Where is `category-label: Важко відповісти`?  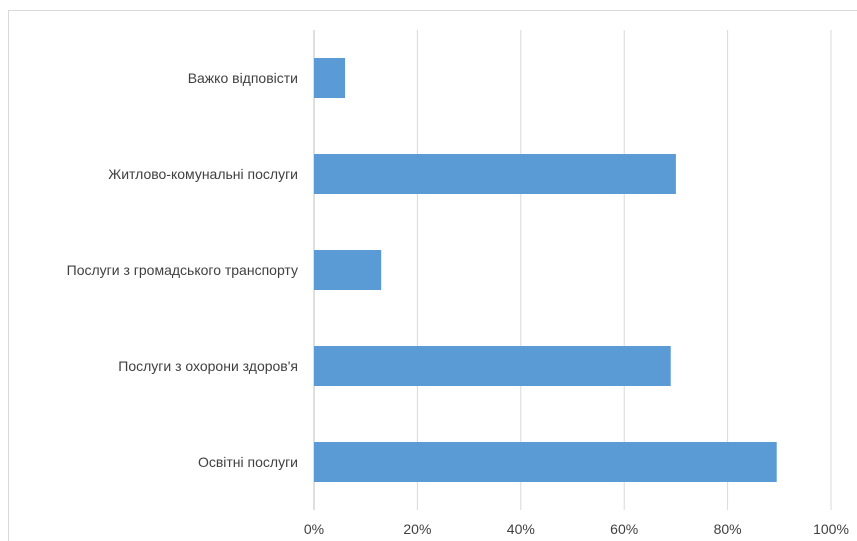 category-label: Важко відповісти is located at coordinates (243, 78).